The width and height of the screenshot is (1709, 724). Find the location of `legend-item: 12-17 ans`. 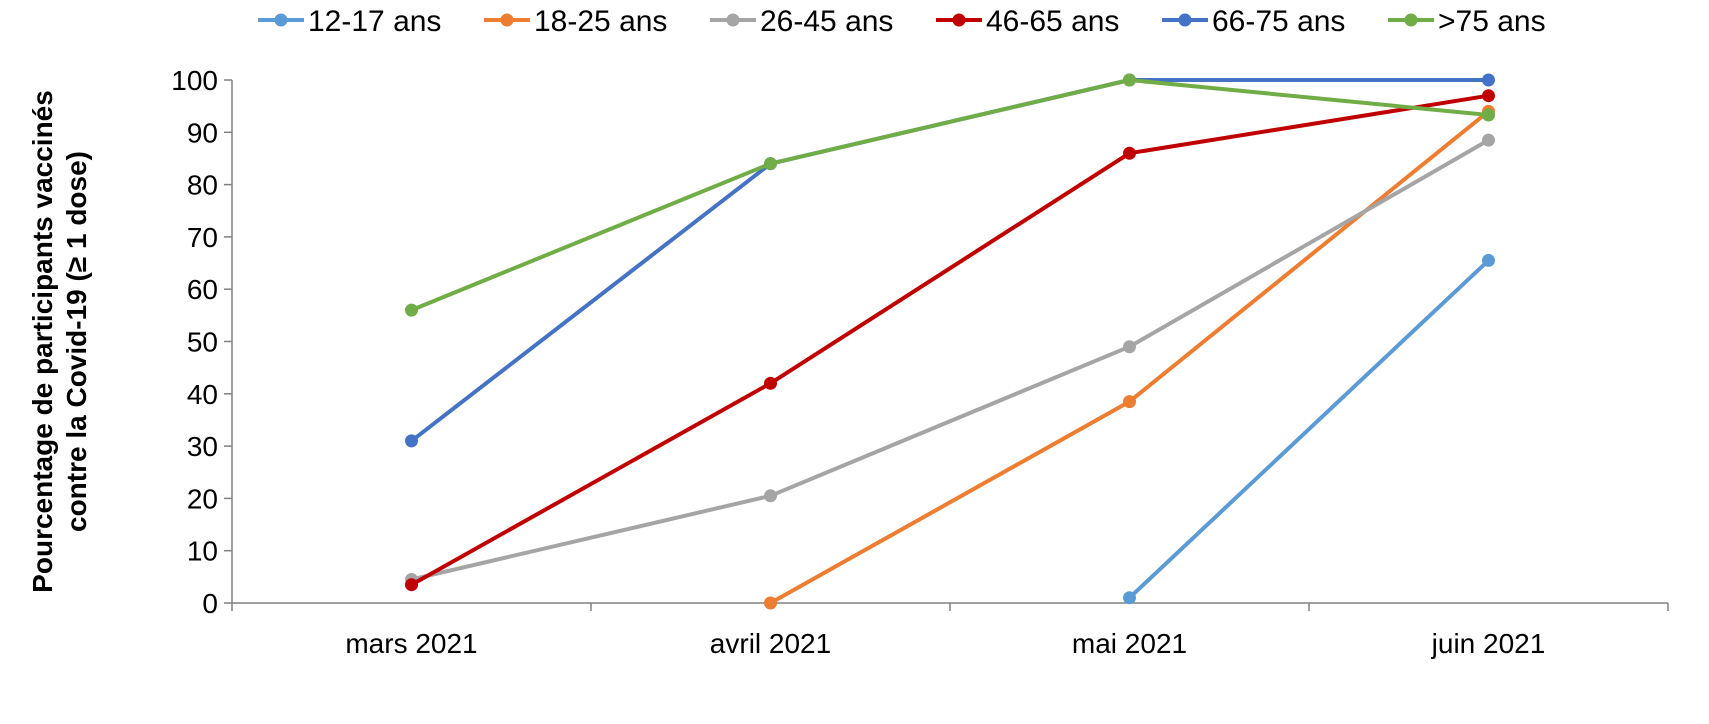

legend-item: 12-17 ans is located at coordinates (349, 21).